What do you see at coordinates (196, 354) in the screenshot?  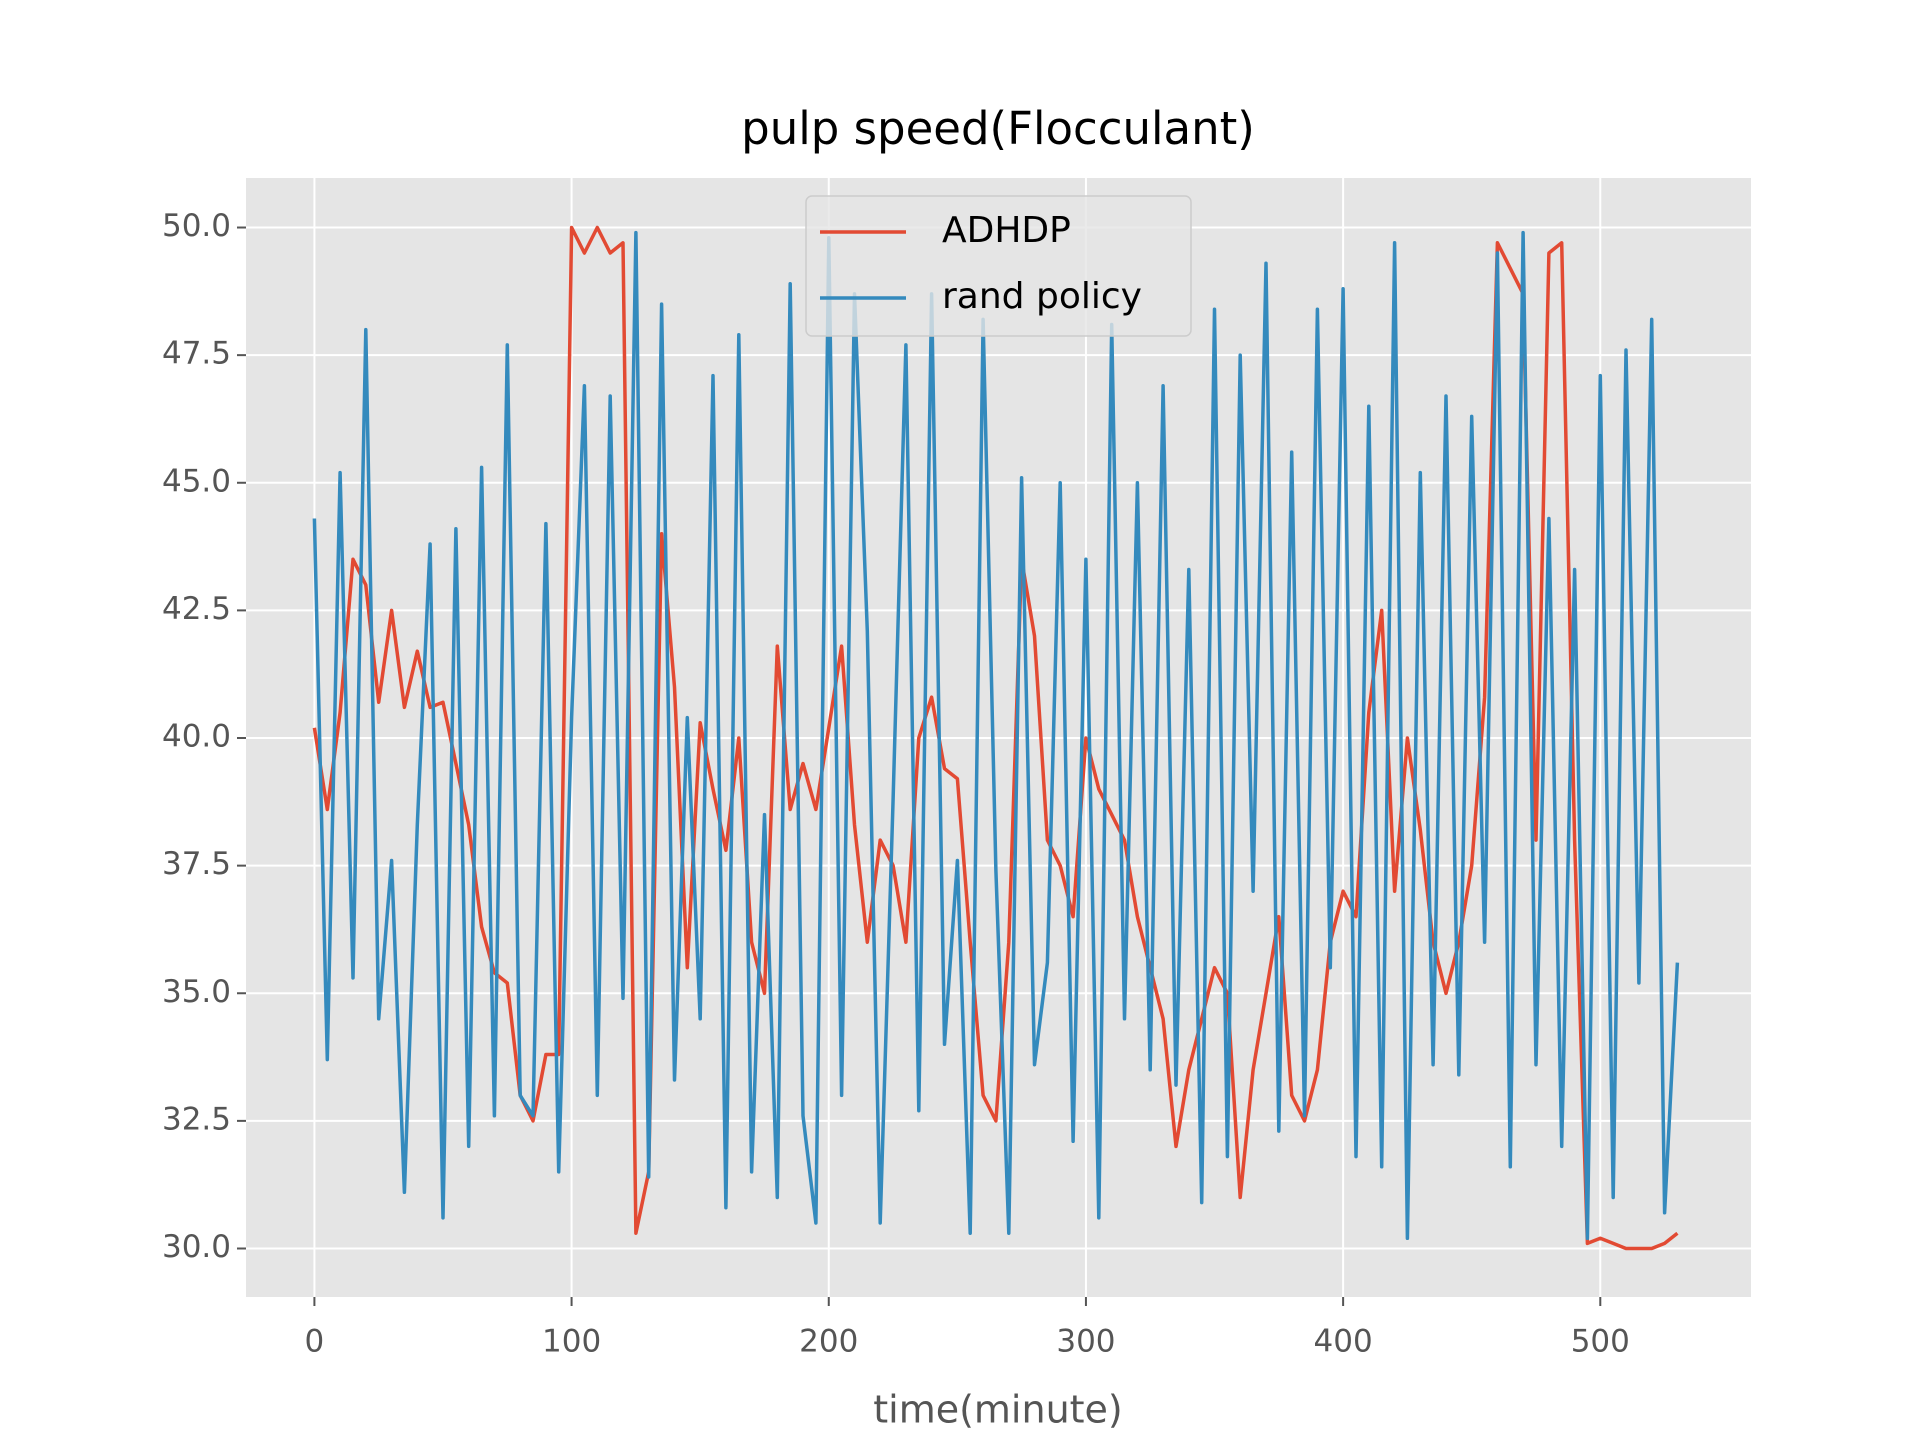 I see `y-tick-label: 47.5` at bounding box center [196, 354].